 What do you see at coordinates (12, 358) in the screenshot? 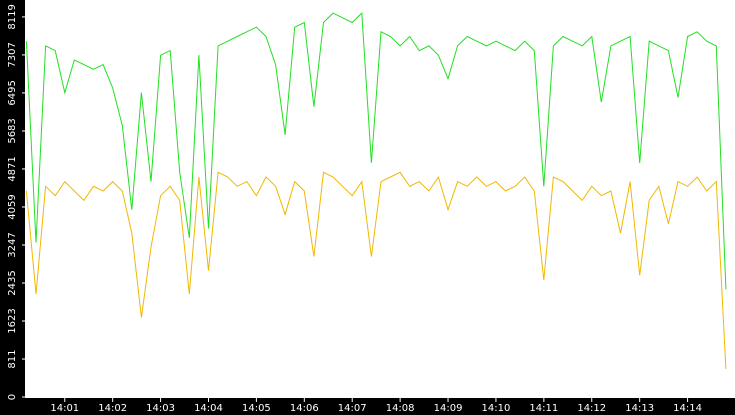
I see `y-tick-label: 811` at bounding box center [12, 358].